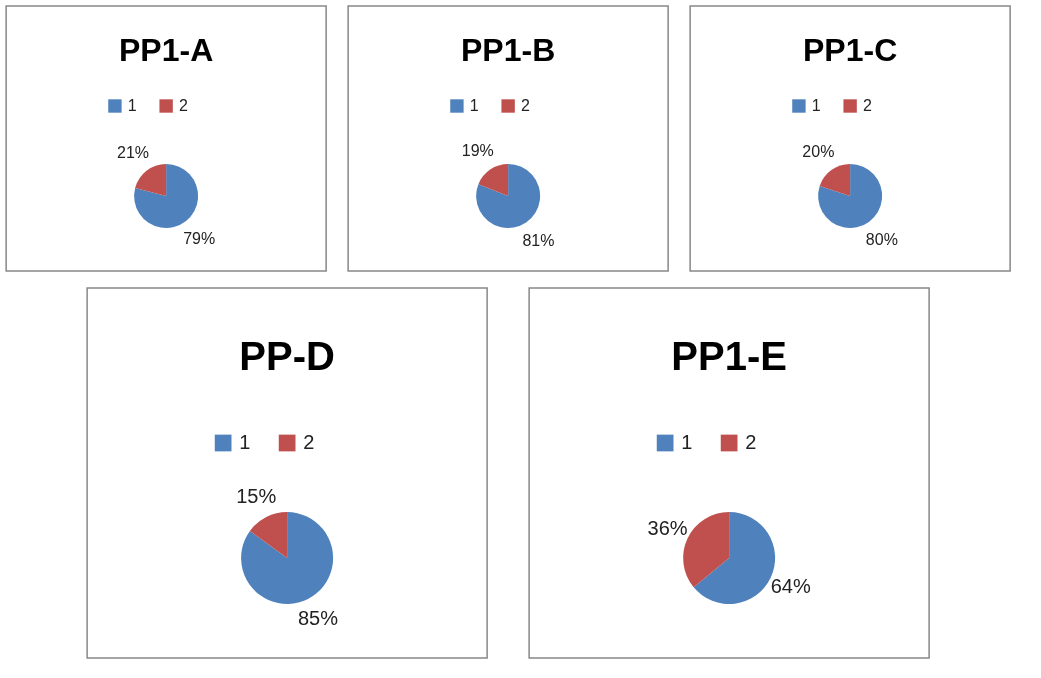  I want to click on data-label: 85%, so click(318, 617).